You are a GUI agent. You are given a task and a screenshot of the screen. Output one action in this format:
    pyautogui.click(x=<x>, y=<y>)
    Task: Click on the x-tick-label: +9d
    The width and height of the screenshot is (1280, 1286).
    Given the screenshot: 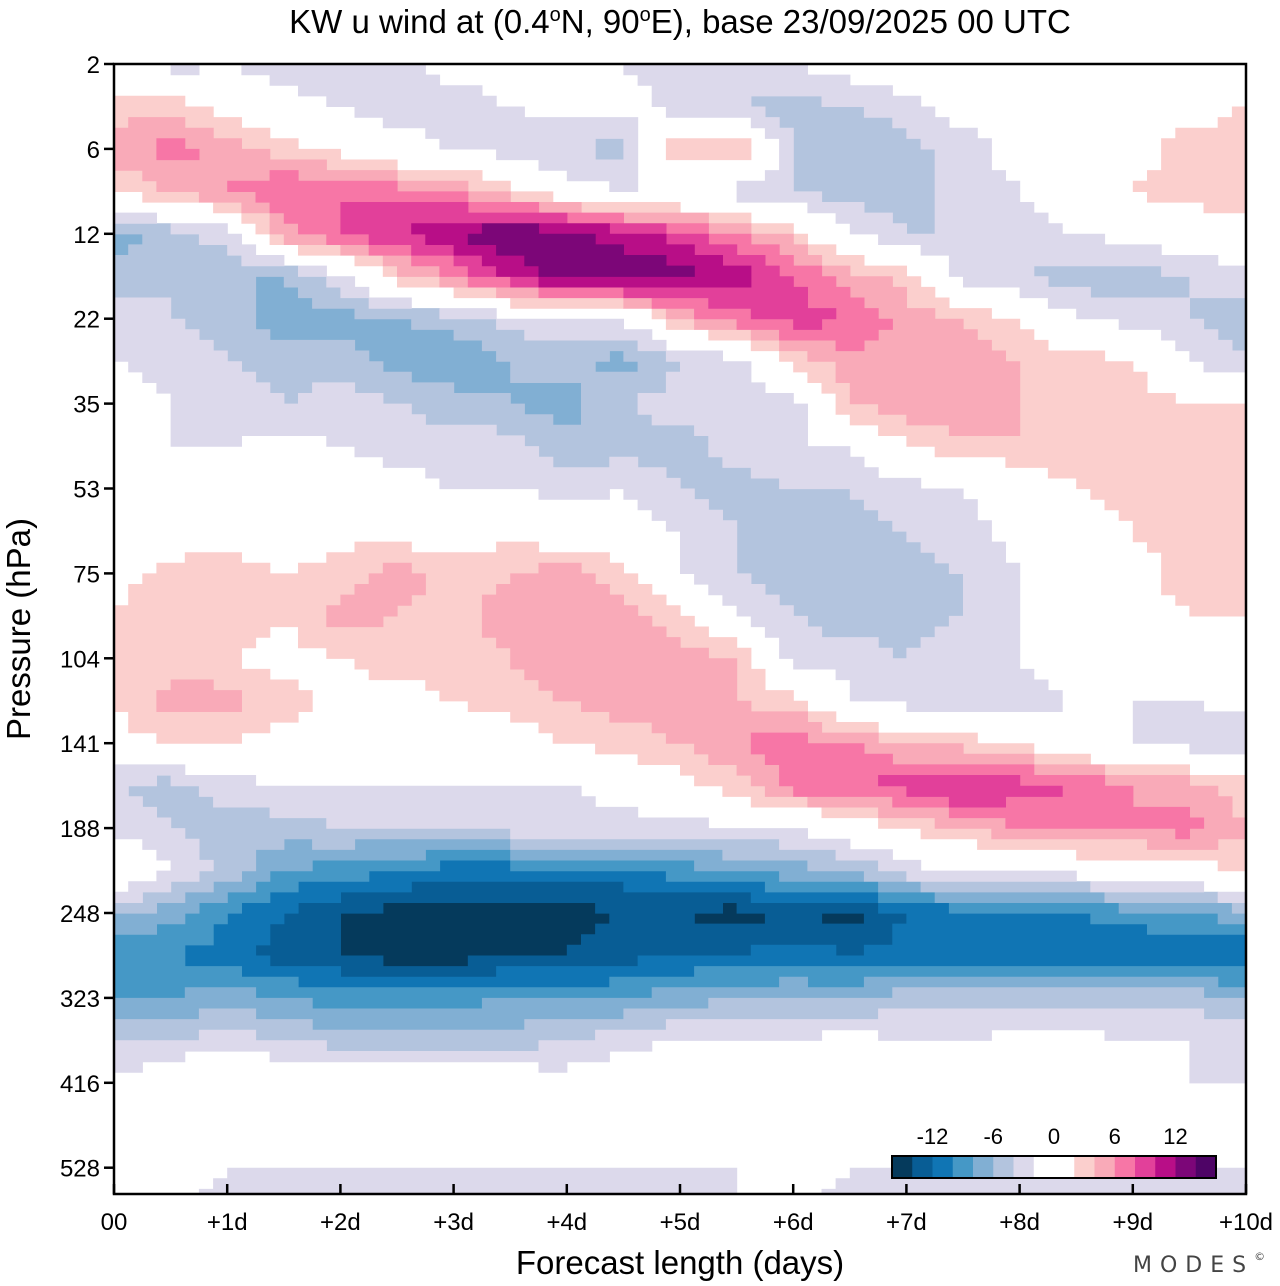 What is the action you would take?
    pyautogui.click(x=1132, y=1222)
    